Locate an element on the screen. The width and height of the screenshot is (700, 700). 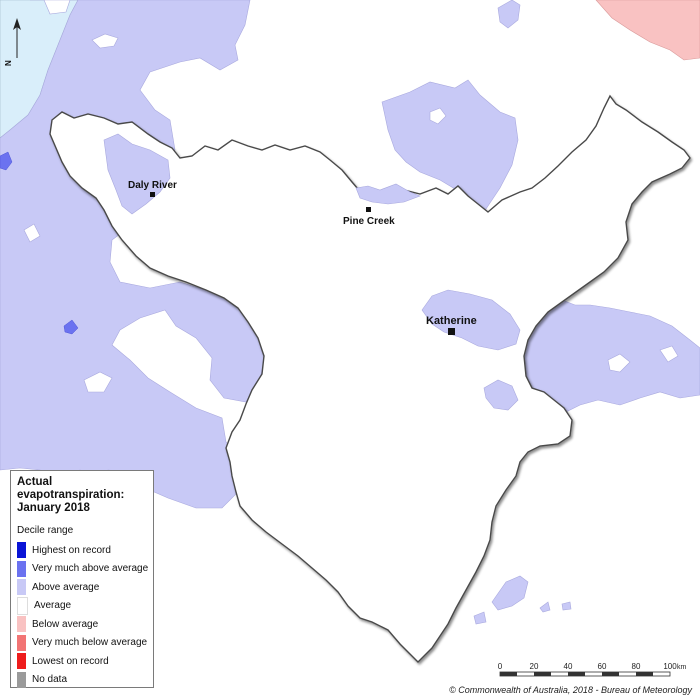
town-pine-creek: Pine Creek is located at coordinates (369, 217).